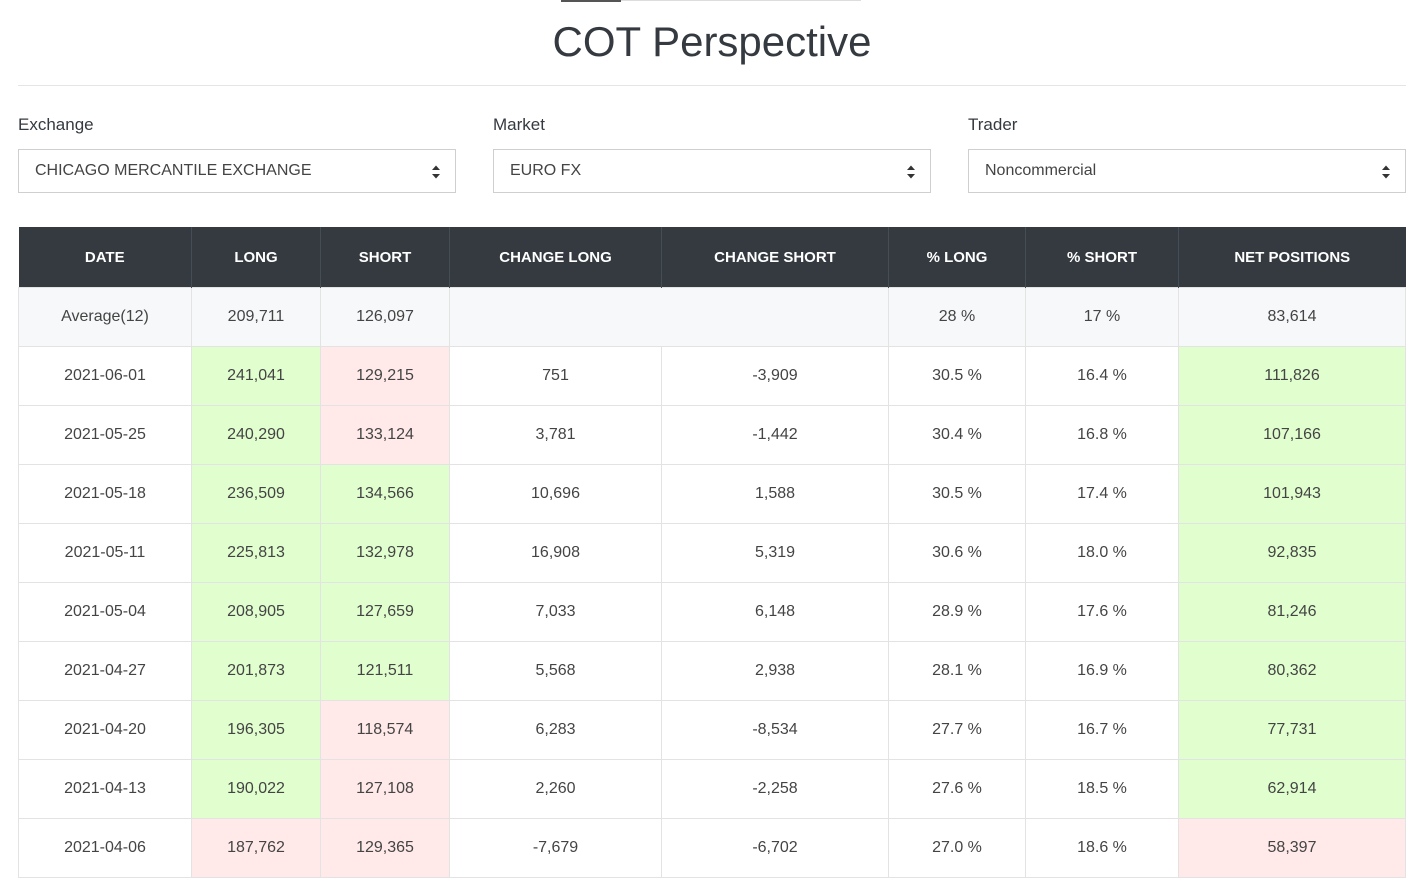 This screenshot has width=1424, height=882. I want to click on pct-short-cell: 18.5 %, so click(1102, 789).